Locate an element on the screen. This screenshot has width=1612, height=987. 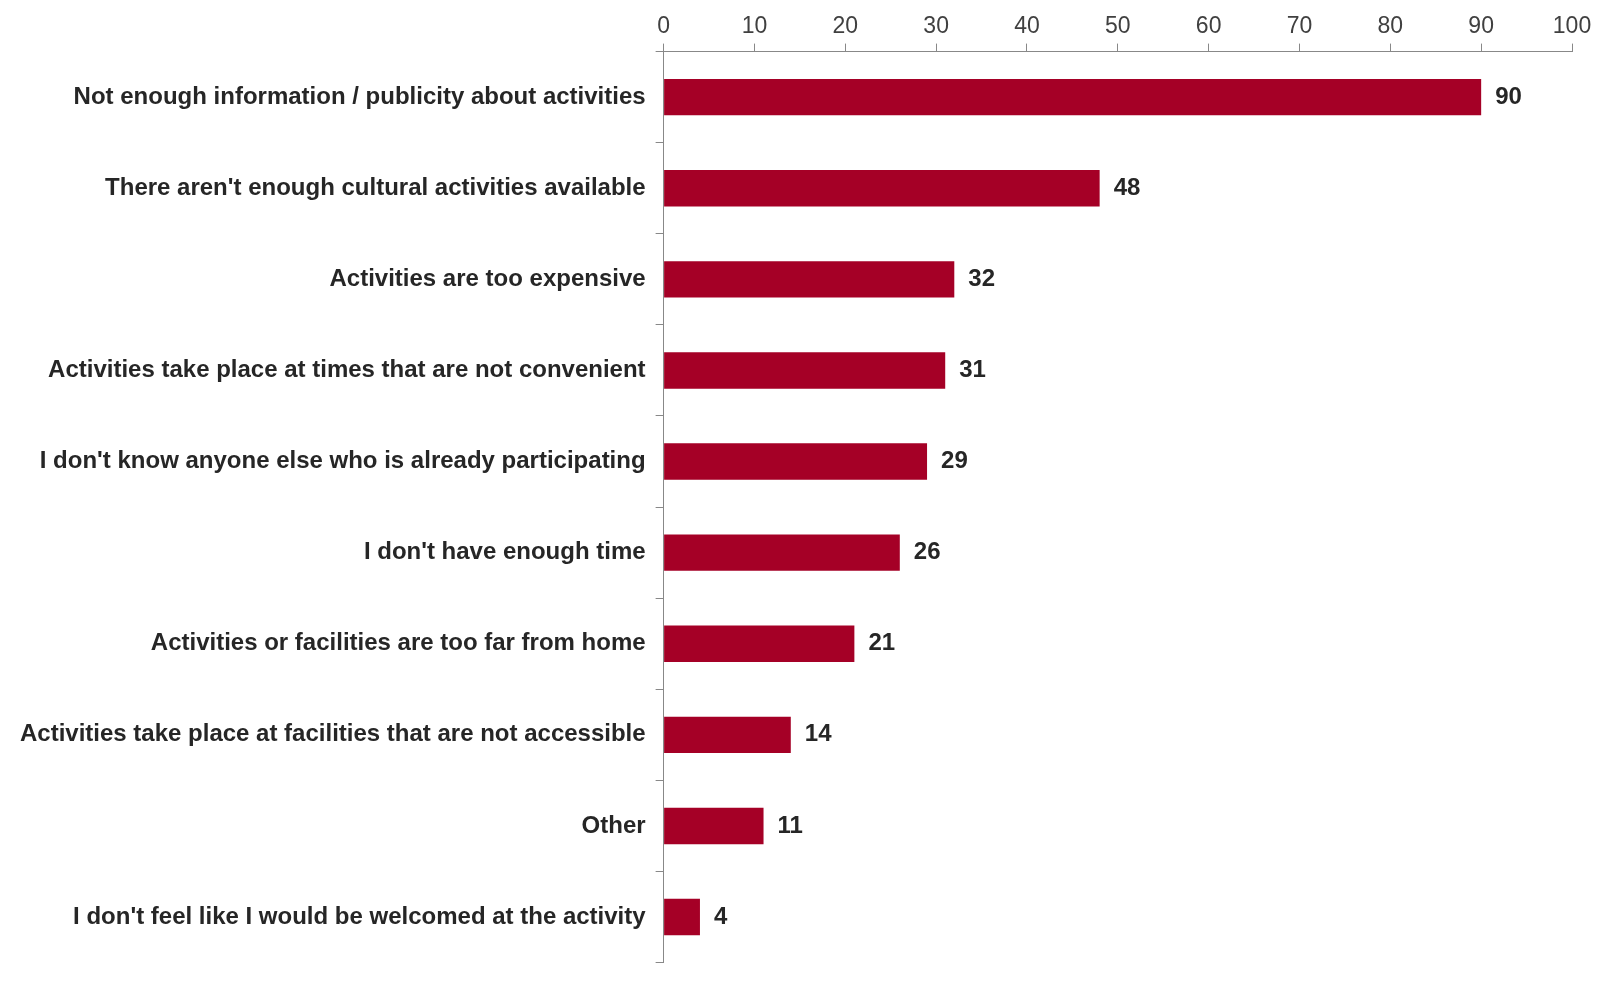
data-label: 90 is located at coordinates (1508, 95).